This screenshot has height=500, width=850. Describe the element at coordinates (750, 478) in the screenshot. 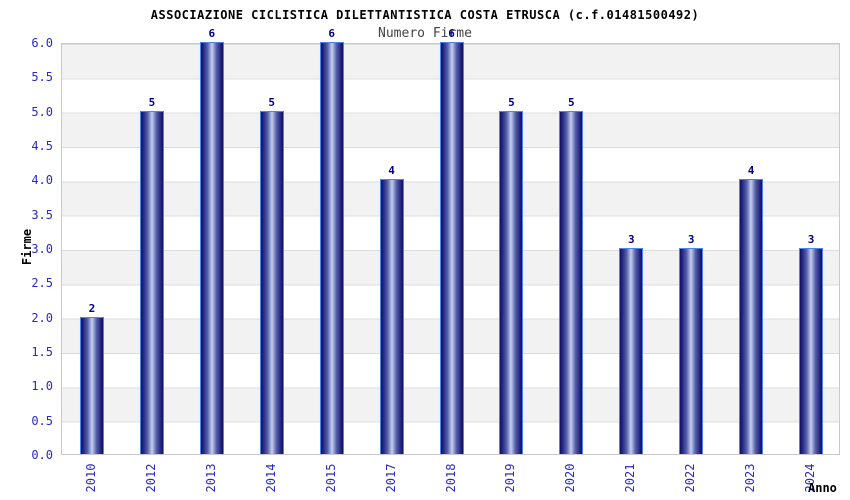

I see `x-tick-label: 2023` at that location.